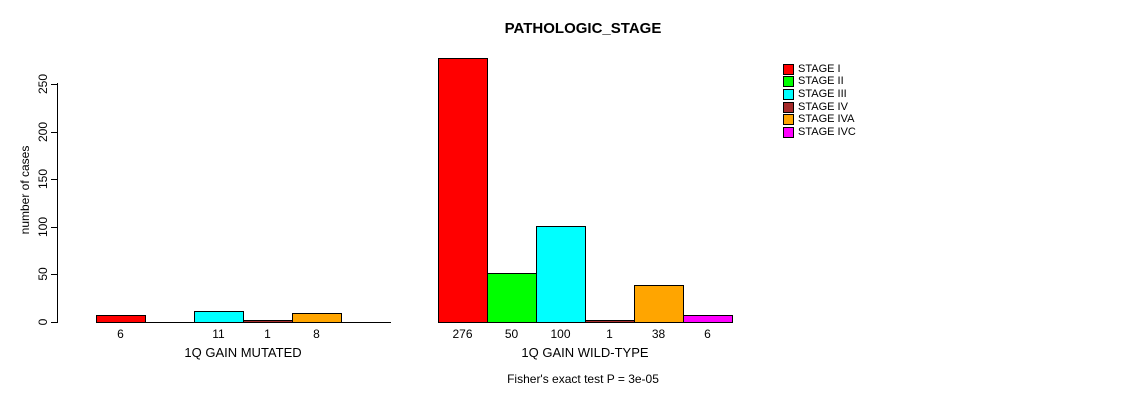  I want to click on legend-item: STAGE IVA, so click(819, 119).